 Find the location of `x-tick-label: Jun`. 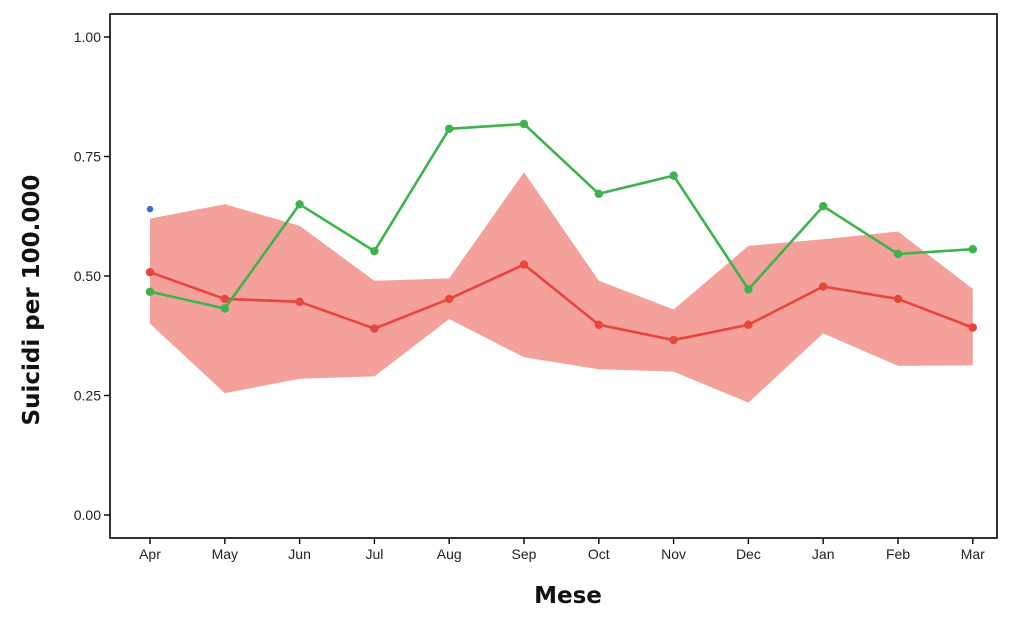

x-tick-label: Jun is located at coordinates (299, 554).